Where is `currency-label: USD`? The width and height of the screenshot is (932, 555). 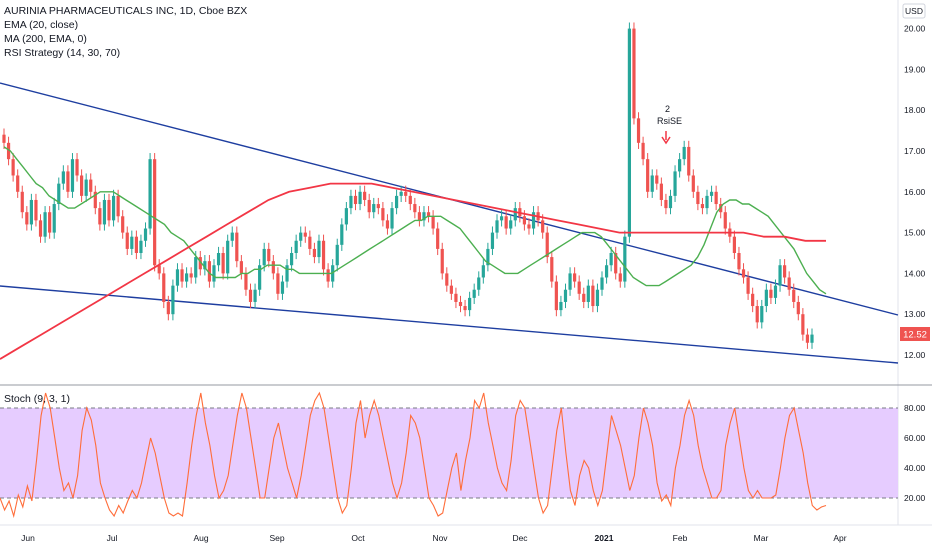 currency-label: USD is located at coordinates (914, 11).